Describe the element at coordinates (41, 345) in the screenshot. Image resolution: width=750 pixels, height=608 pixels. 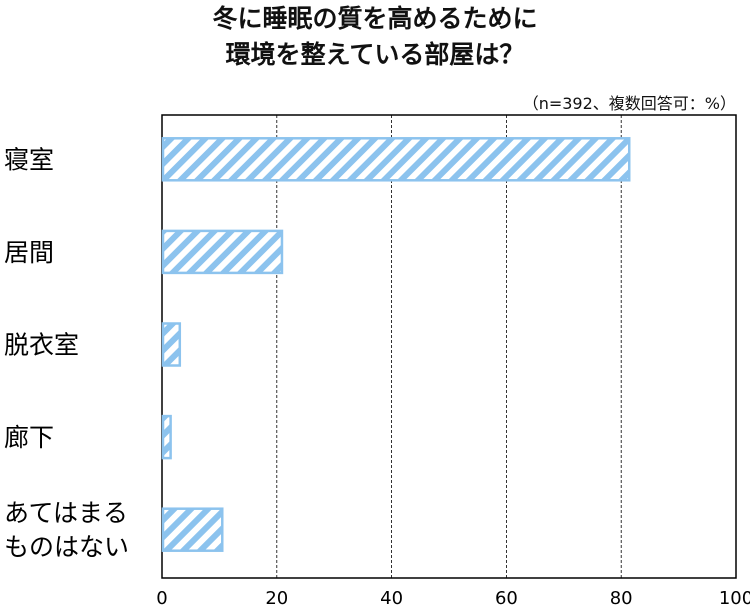
I see `category-label: 脱衣室` at that location.